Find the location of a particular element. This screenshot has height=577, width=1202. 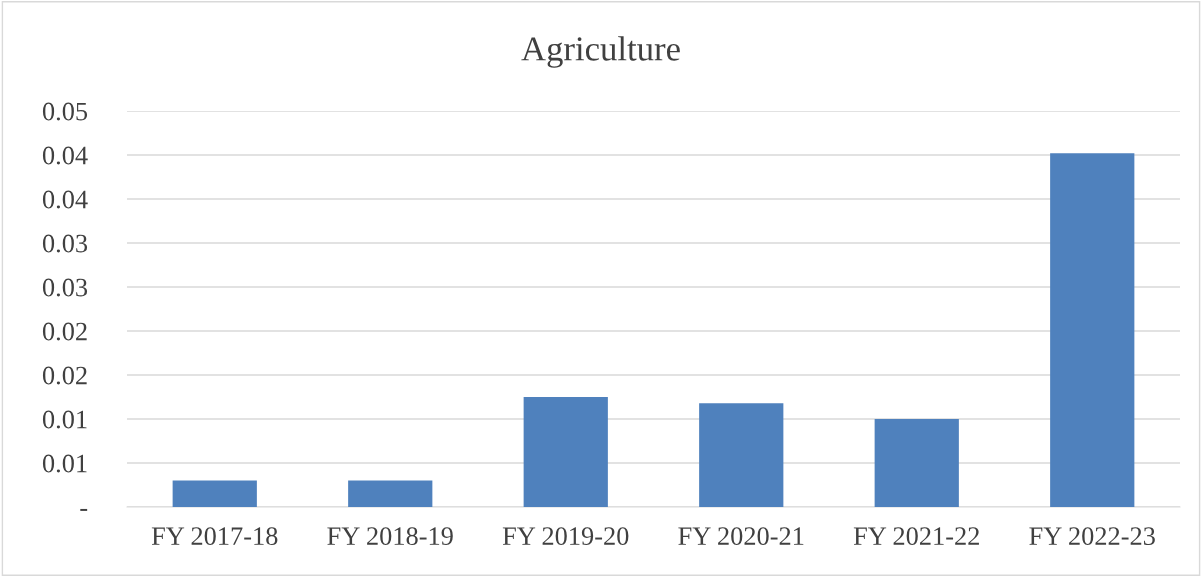

x-tick-label: FY 2021-22 is located at coordinates (916, 536).